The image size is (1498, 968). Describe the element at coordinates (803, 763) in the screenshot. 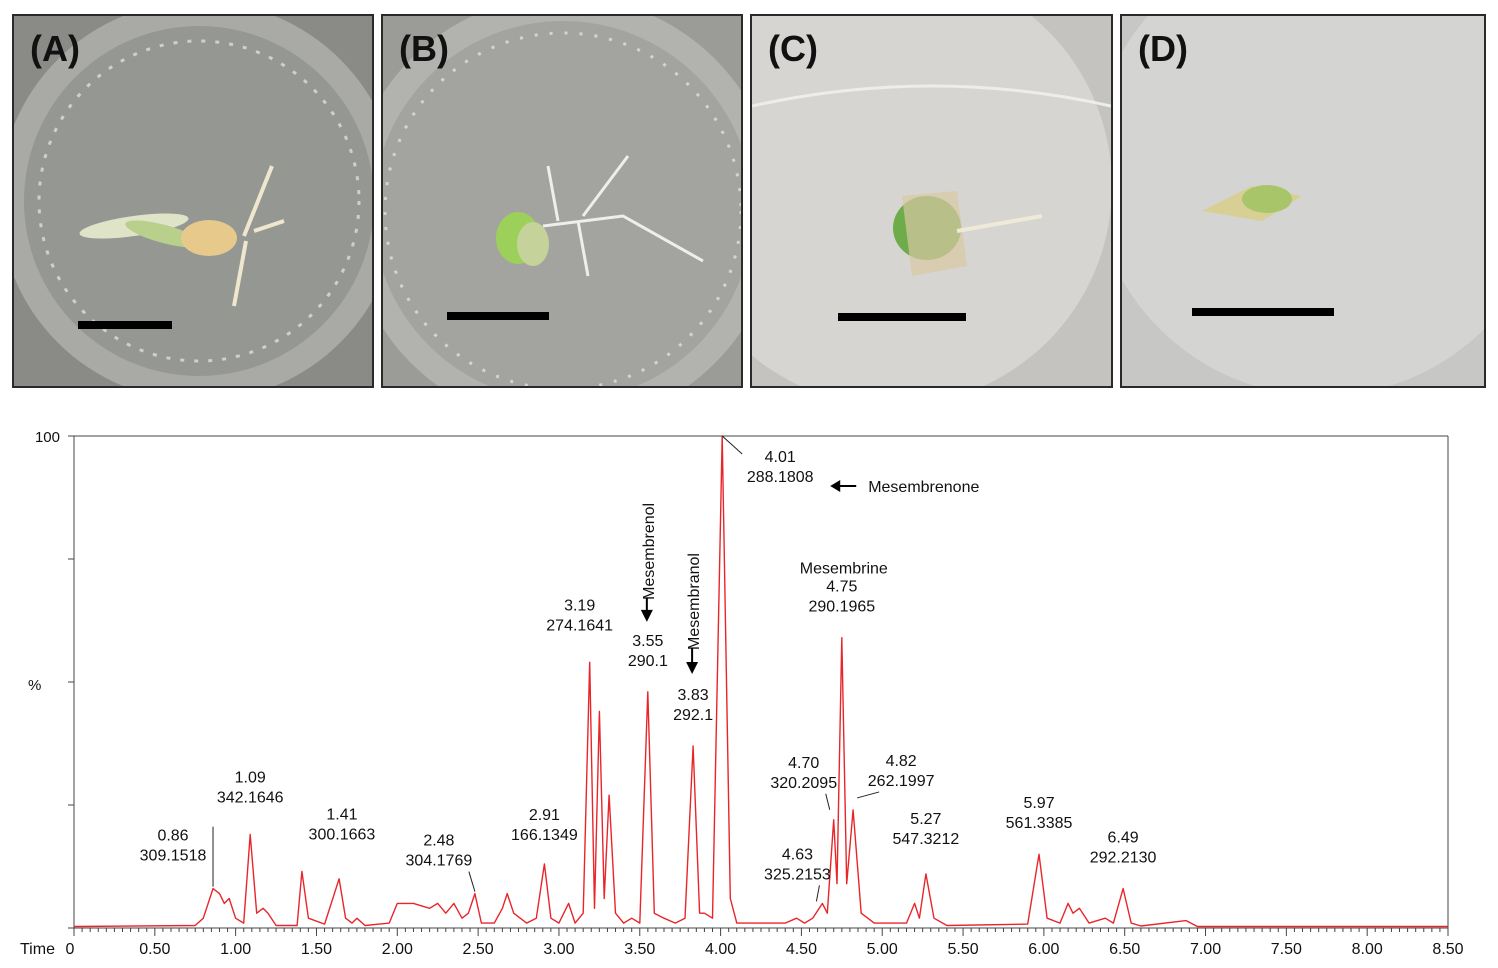

I see `peak-time-label: 4.70` at that location.